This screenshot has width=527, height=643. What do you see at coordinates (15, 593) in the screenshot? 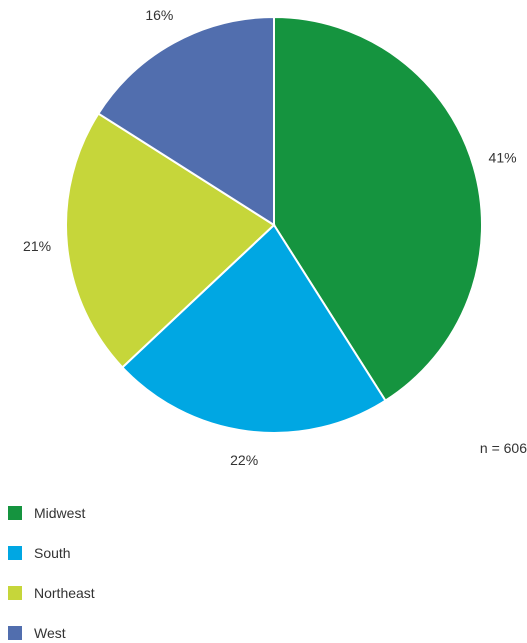
I see `legend-swatch-northeast` at bounding box center [15, 593].